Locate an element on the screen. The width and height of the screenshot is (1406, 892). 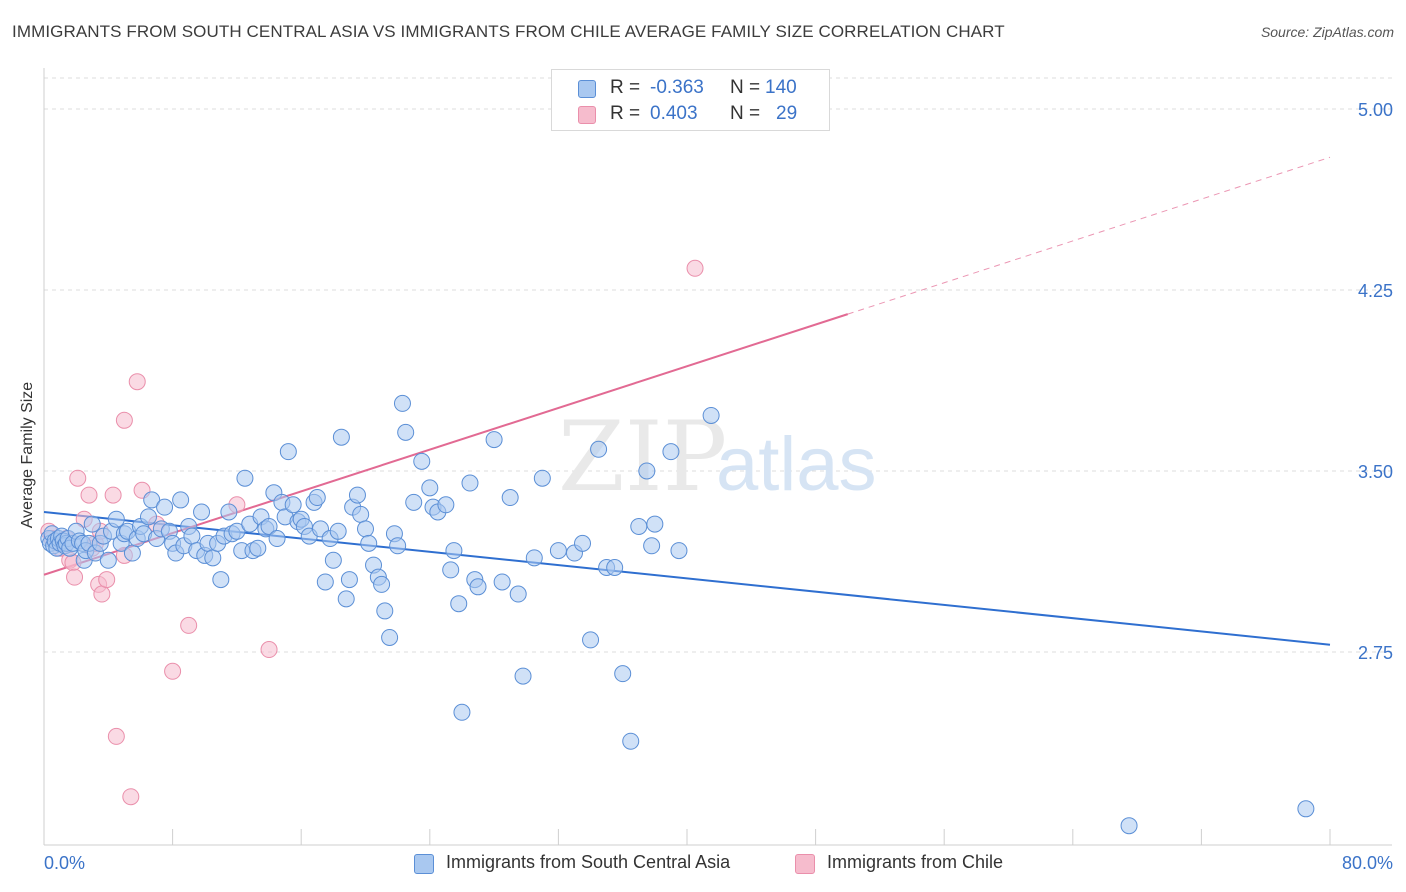
legend-row-chile: R = 0.403 N = 29 is located at coordinates (690, 114).